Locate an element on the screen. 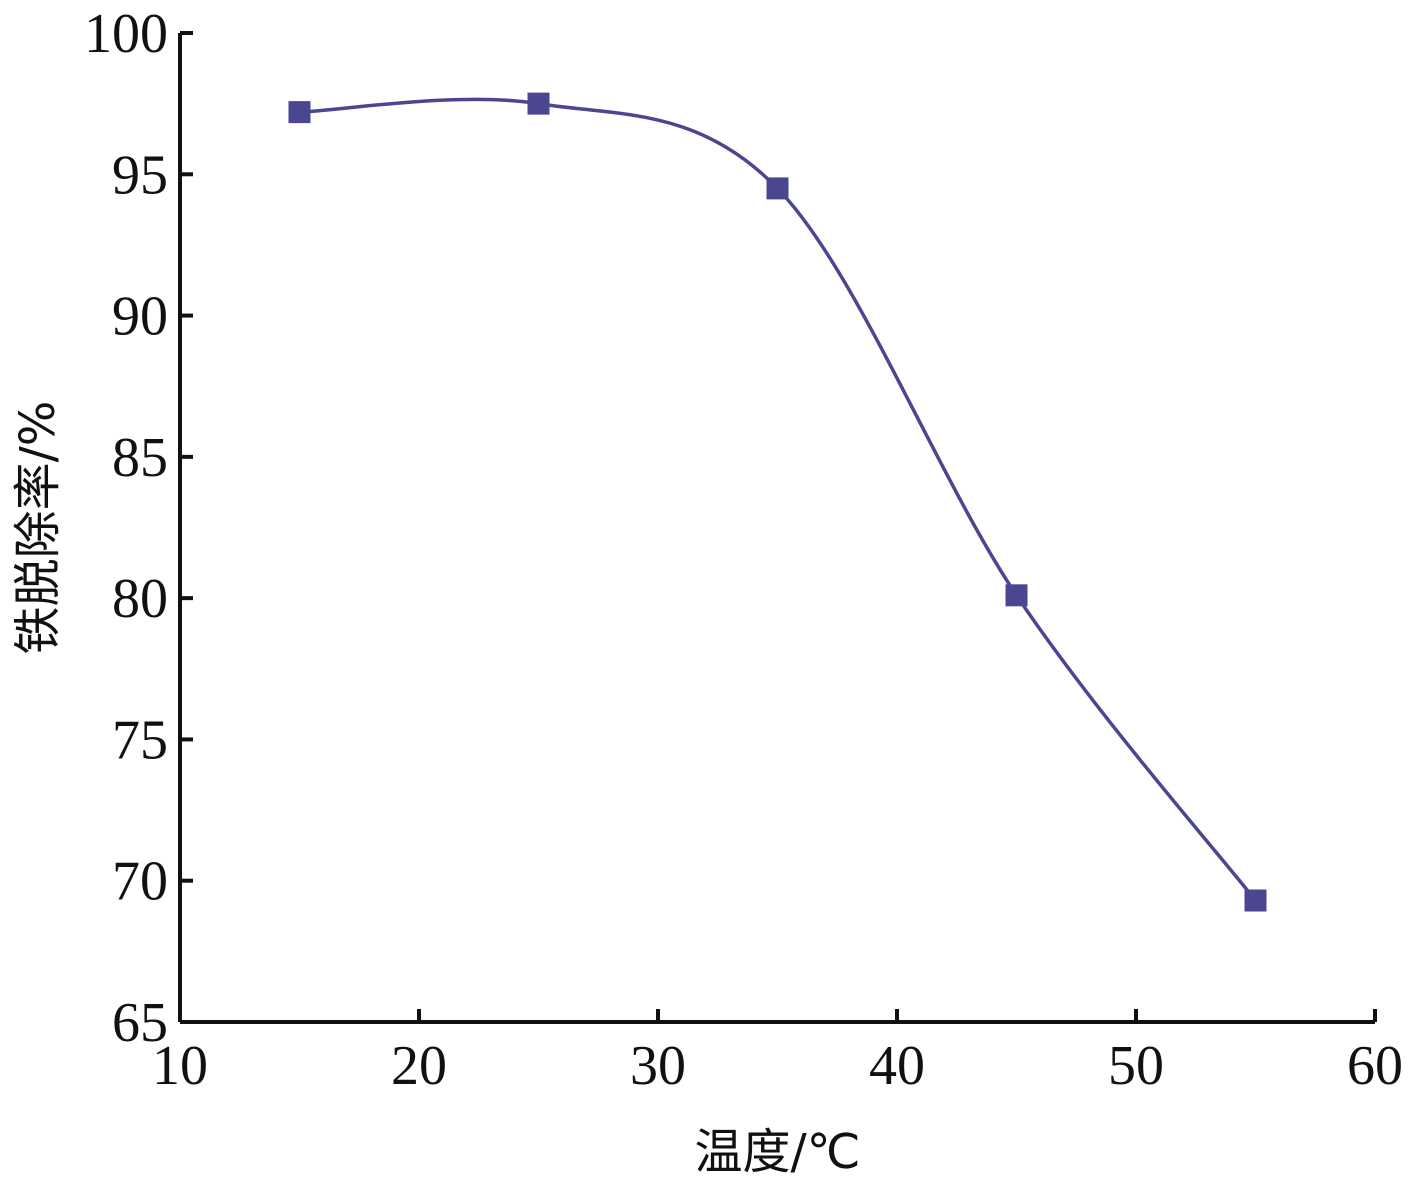  y-tick-label: 95 is located at coordinates (140, 175).